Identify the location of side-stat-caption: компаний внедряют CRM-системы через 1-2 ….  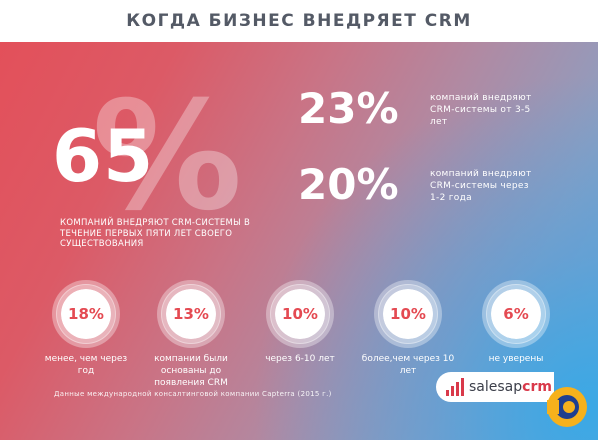
(481, 186).